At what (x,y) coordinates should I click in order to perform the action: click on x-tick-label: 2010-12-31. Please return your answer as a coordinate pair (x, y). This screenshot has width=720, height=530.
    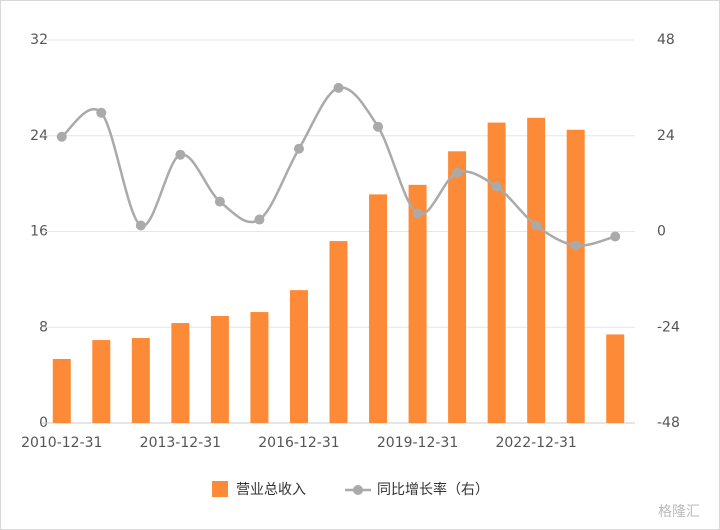
    Looking at the image, I should click on (61, 443).